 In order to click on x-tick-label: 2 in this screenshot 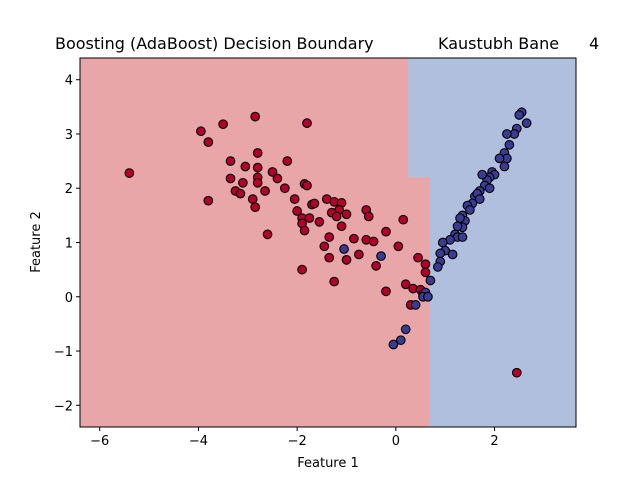, I will do `click(494, 441)`.